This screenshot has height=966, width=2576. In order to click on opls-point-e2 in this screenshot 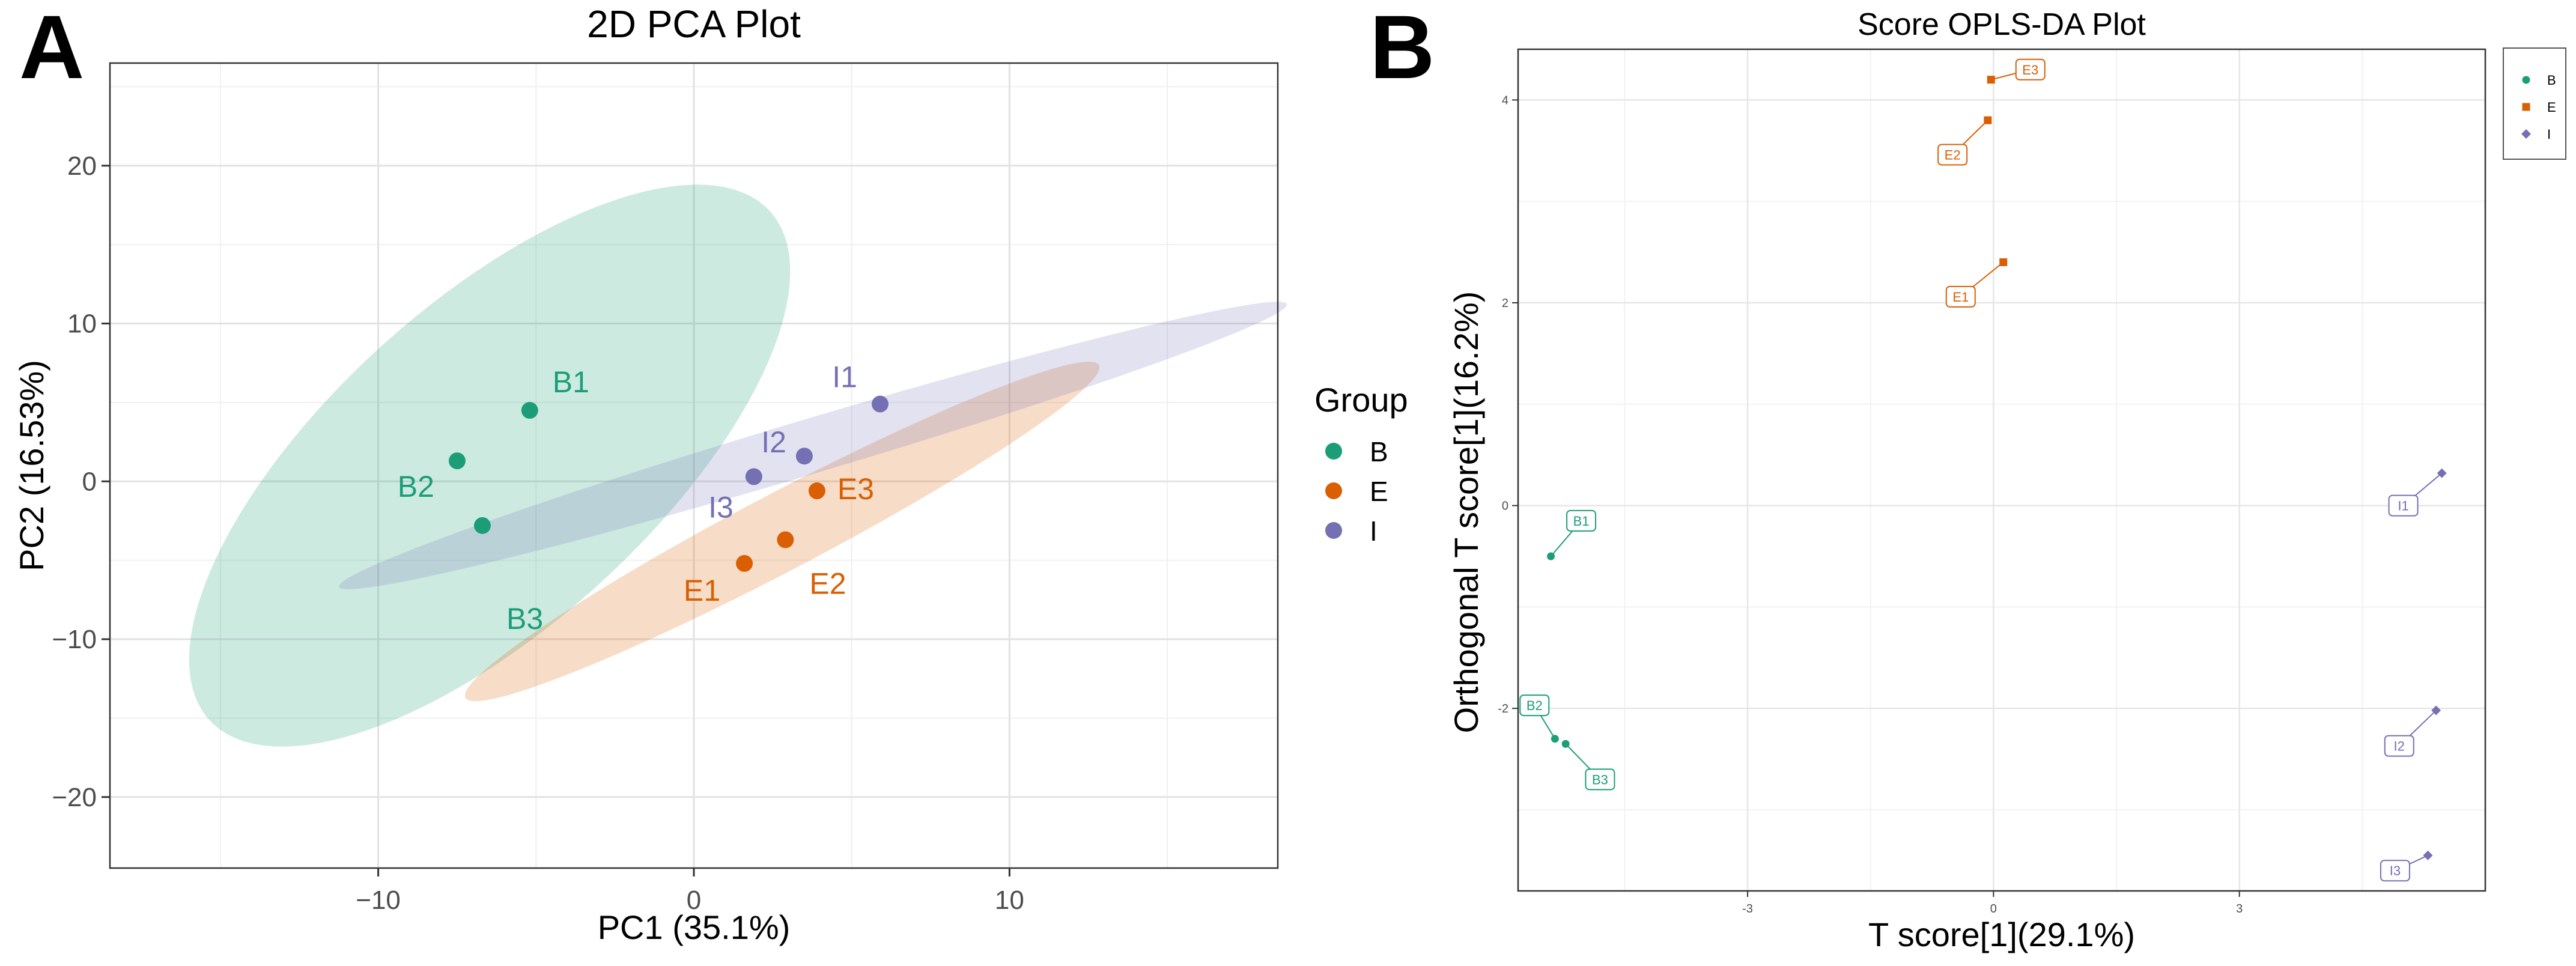, I will do `click(1988, 120)`.